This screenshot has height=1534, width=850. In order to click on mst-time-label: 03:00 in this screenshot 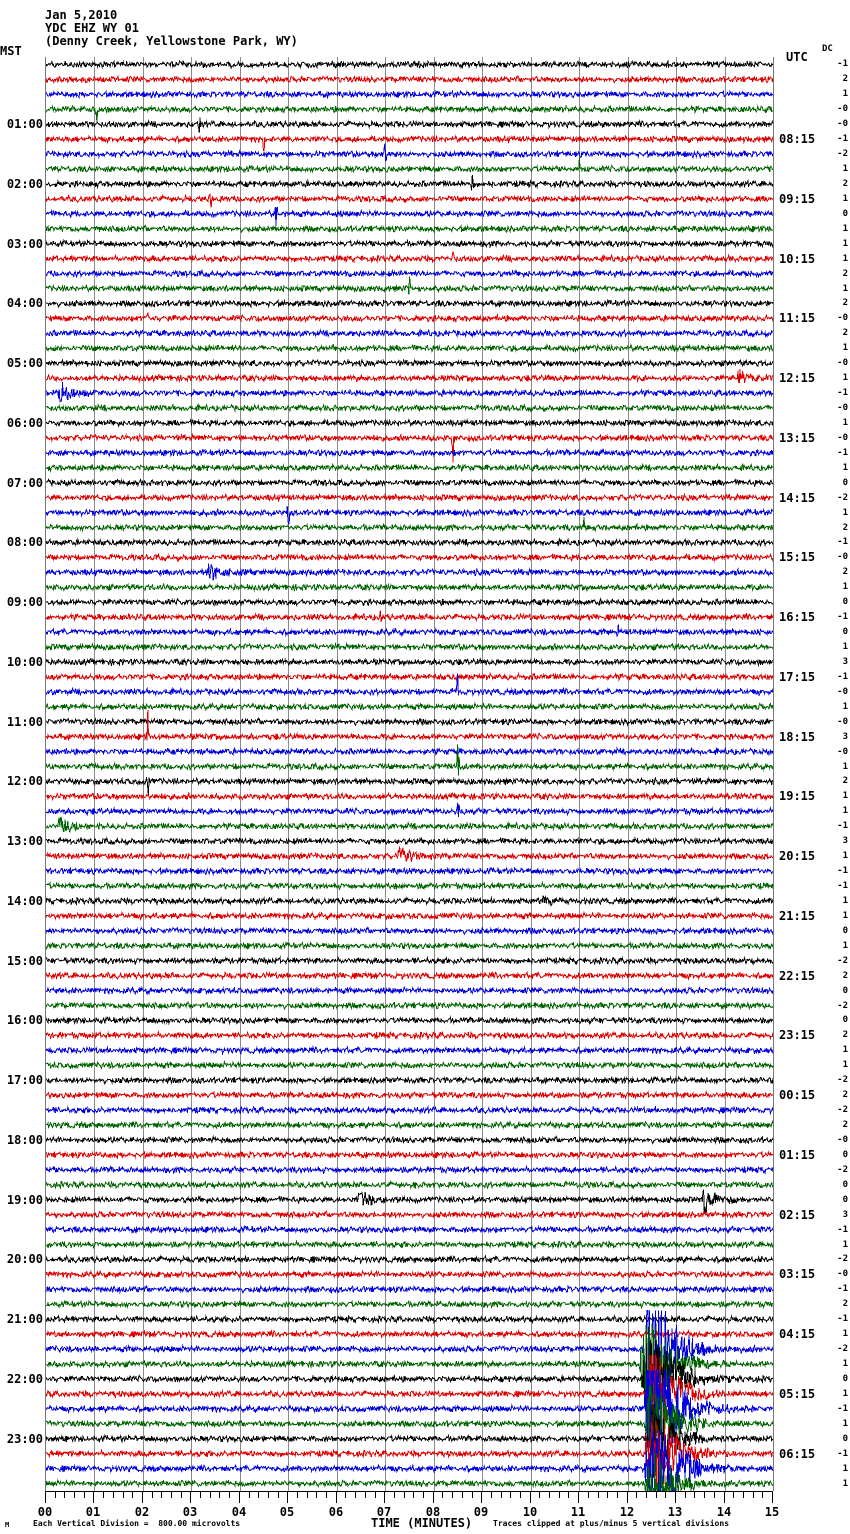, I will do `click(24, 243)`.